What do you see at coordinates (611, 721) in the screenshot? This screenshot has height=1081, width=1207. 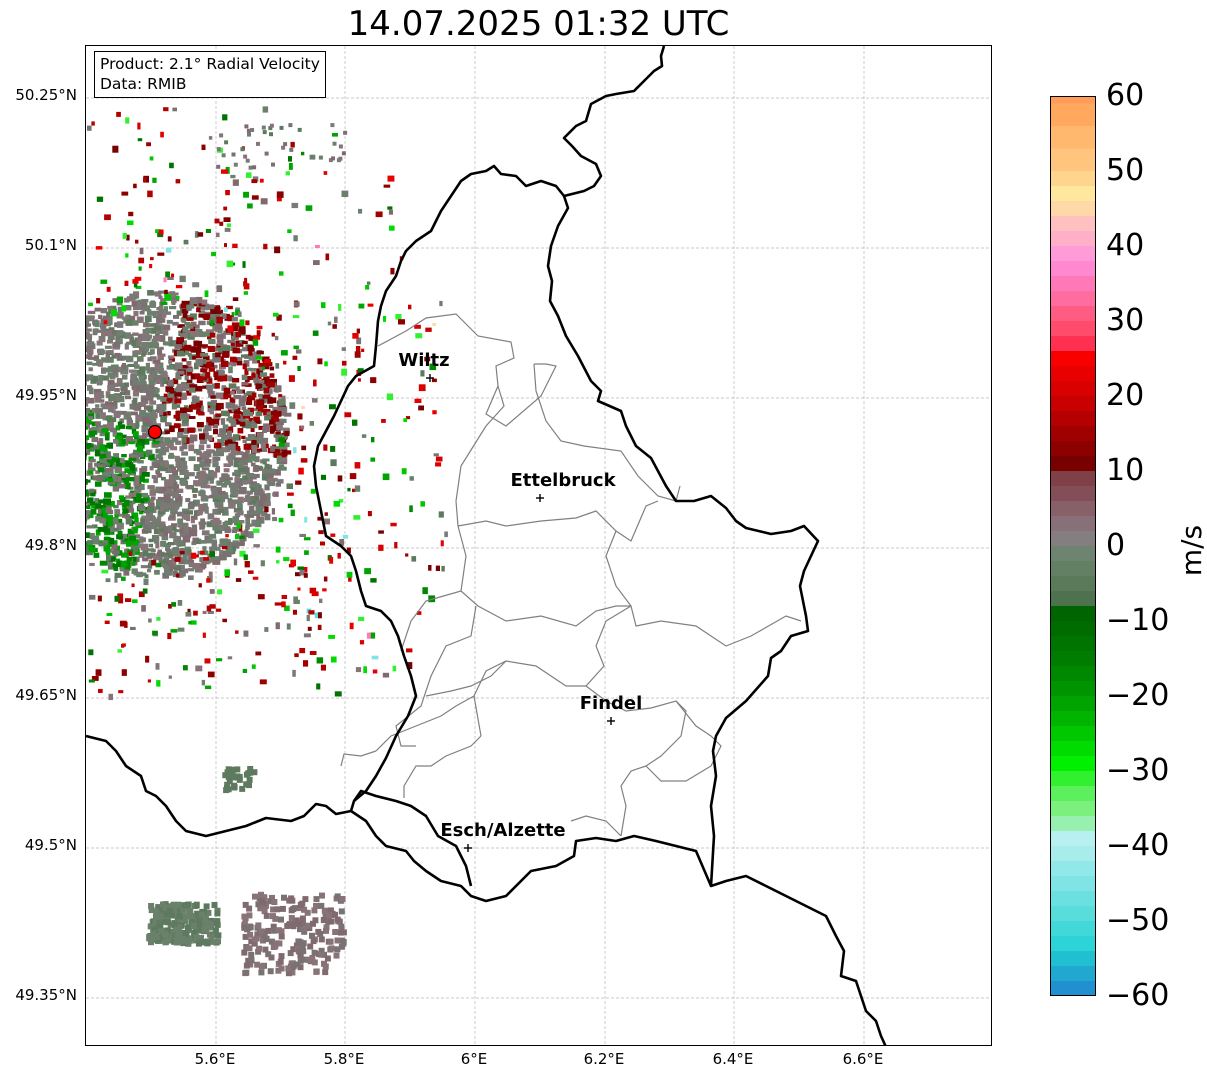 I see `city-marker-findel` at bounding box center [611, 721].